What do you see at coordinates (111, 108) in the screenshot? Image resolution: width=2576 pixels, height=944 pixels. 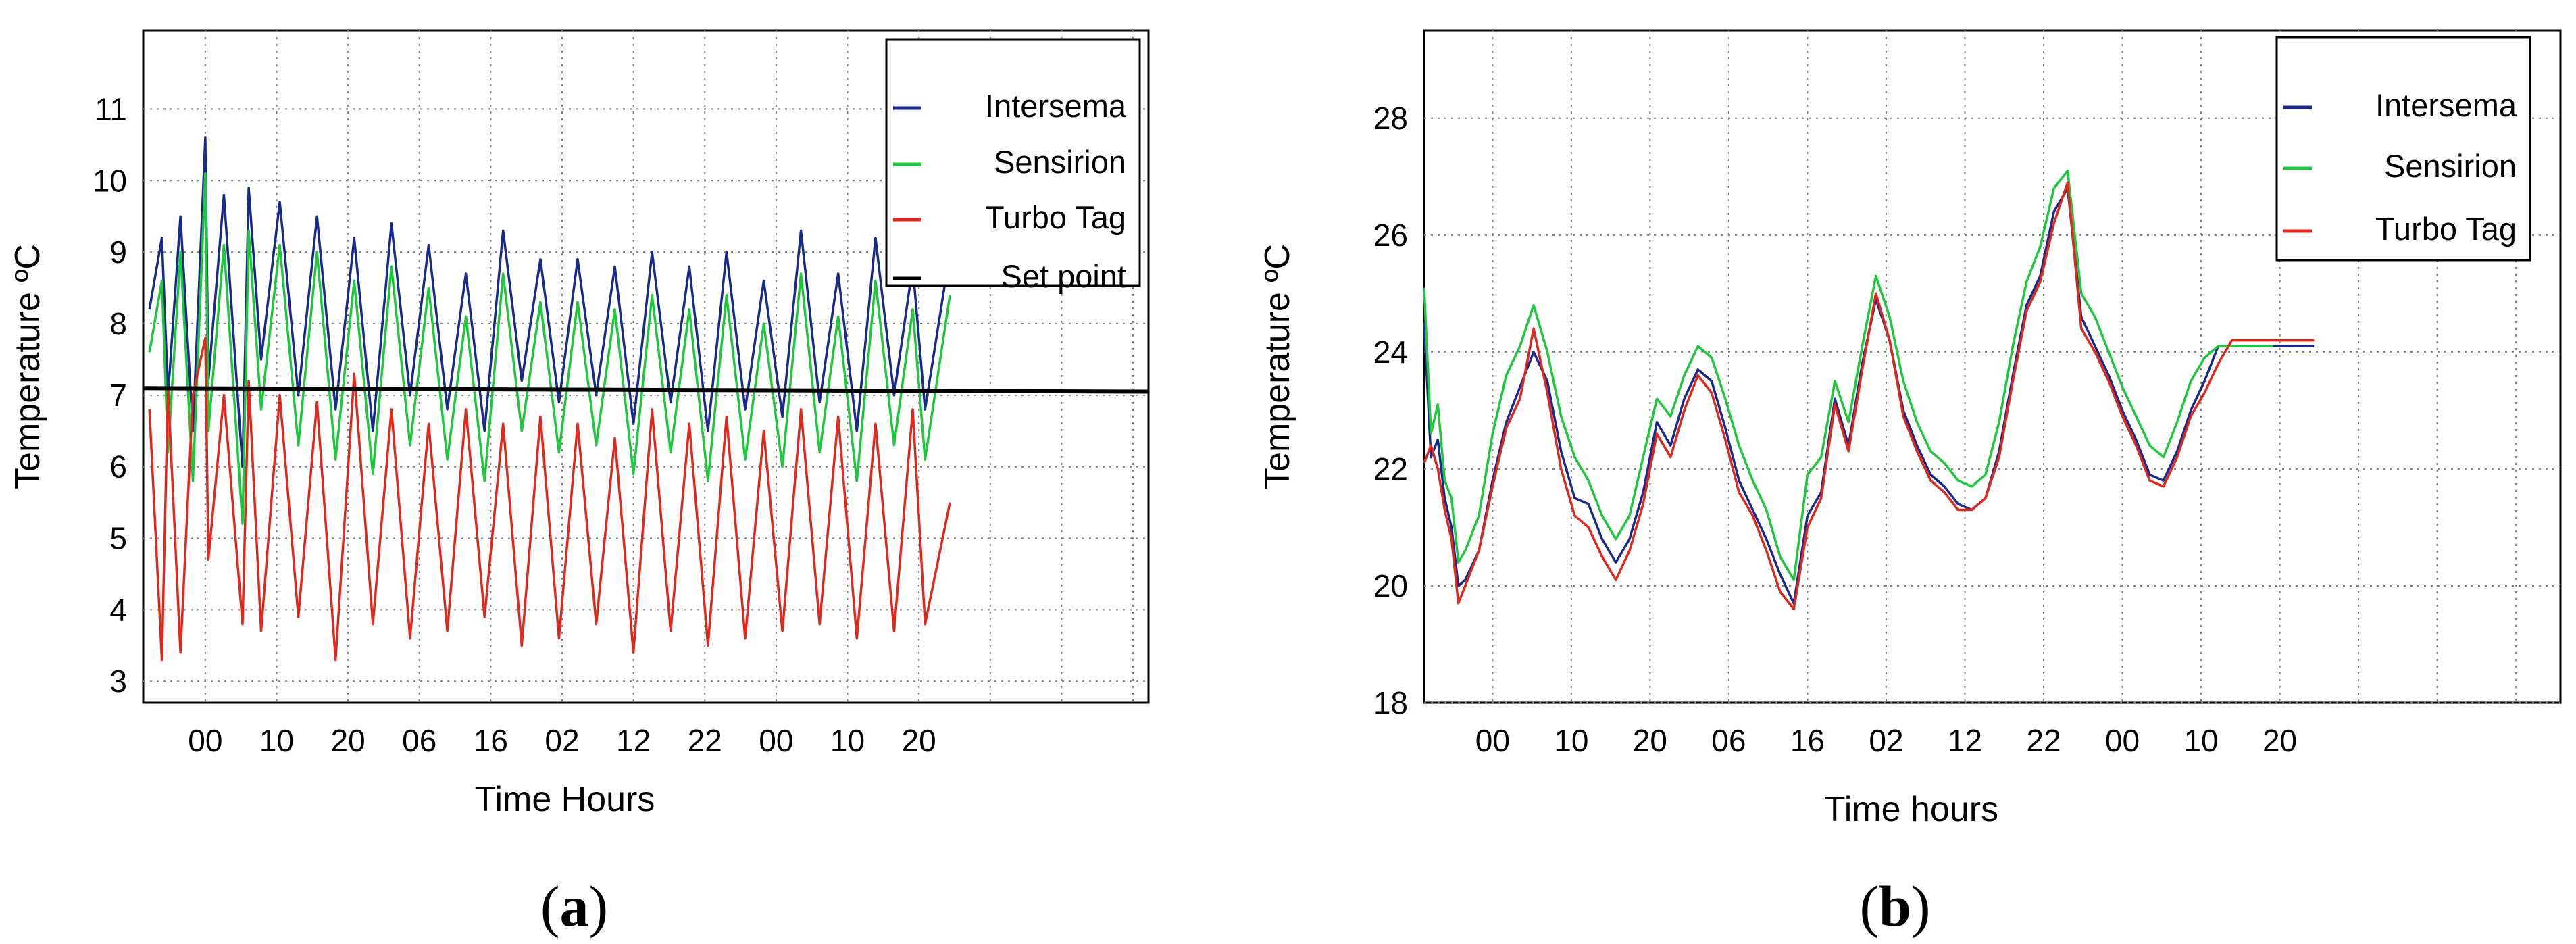 I see `y-tick-label: 11` at bounding box center [111, 108].